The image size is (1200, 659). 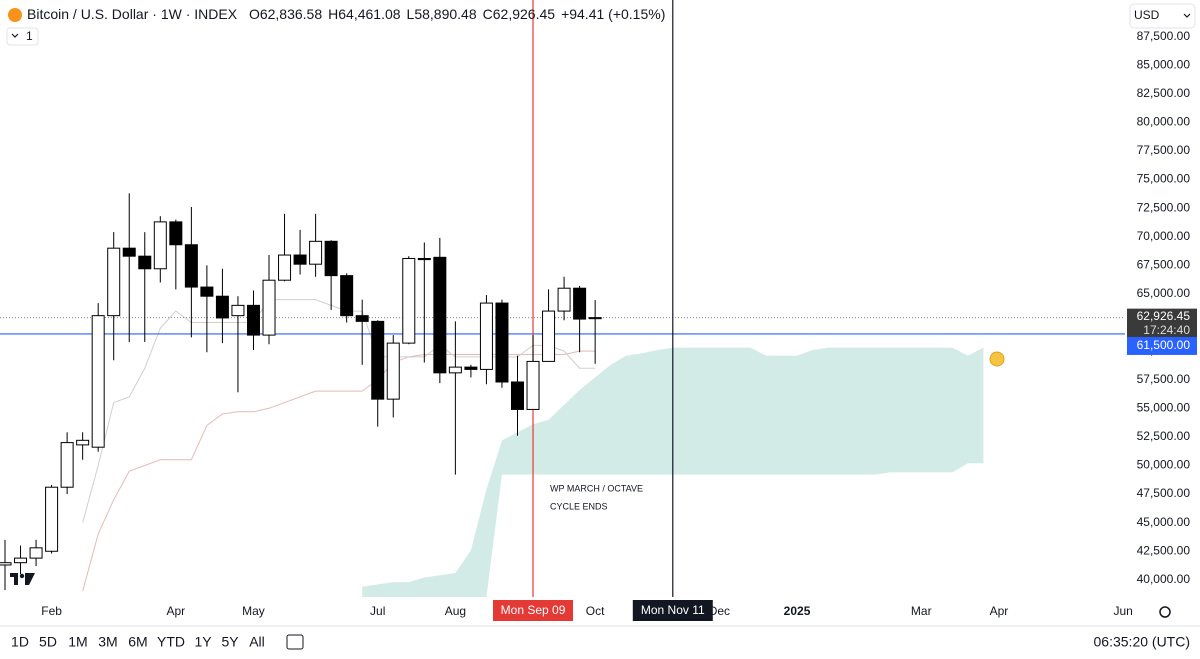 What do you see at coordinates (132, 14) in the screenshot?
I see `symbol-title: Bitcoin / U.S. Dollar · 1W · INDEX` at bounding box center [132, 14].